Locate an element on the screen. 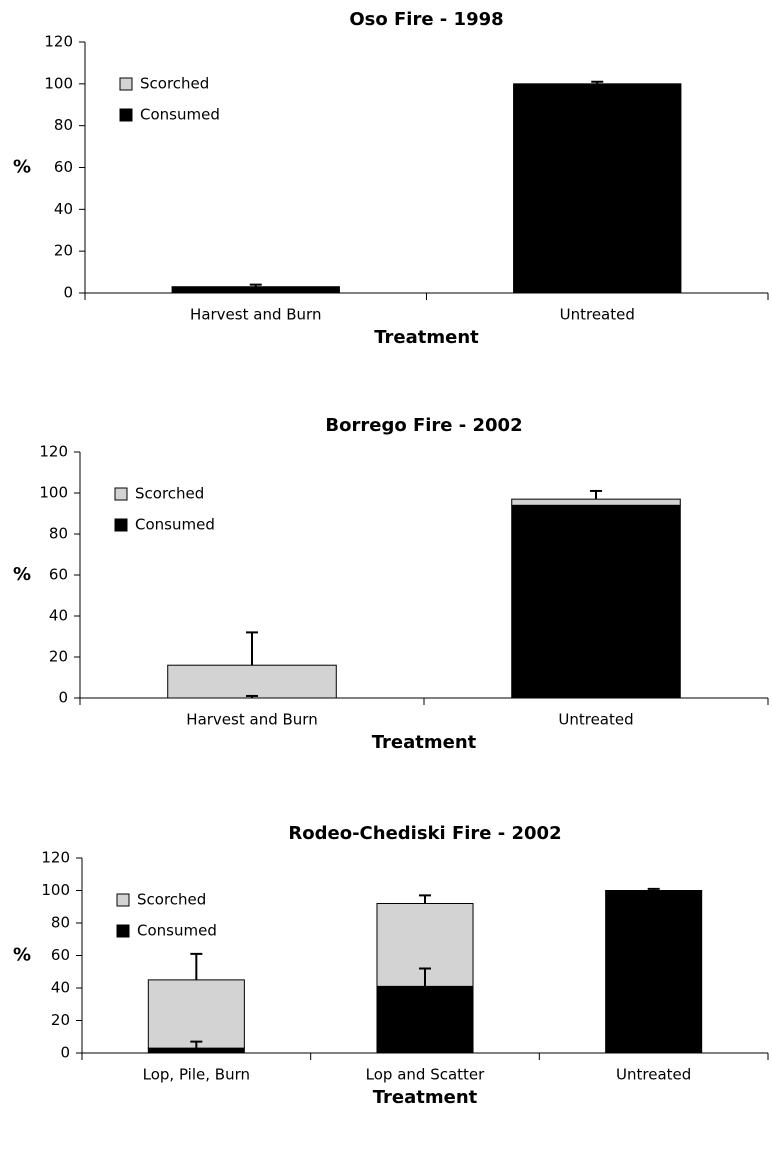  chart-title: Oso Fire - 1998 is located at coordinates (426, 19).